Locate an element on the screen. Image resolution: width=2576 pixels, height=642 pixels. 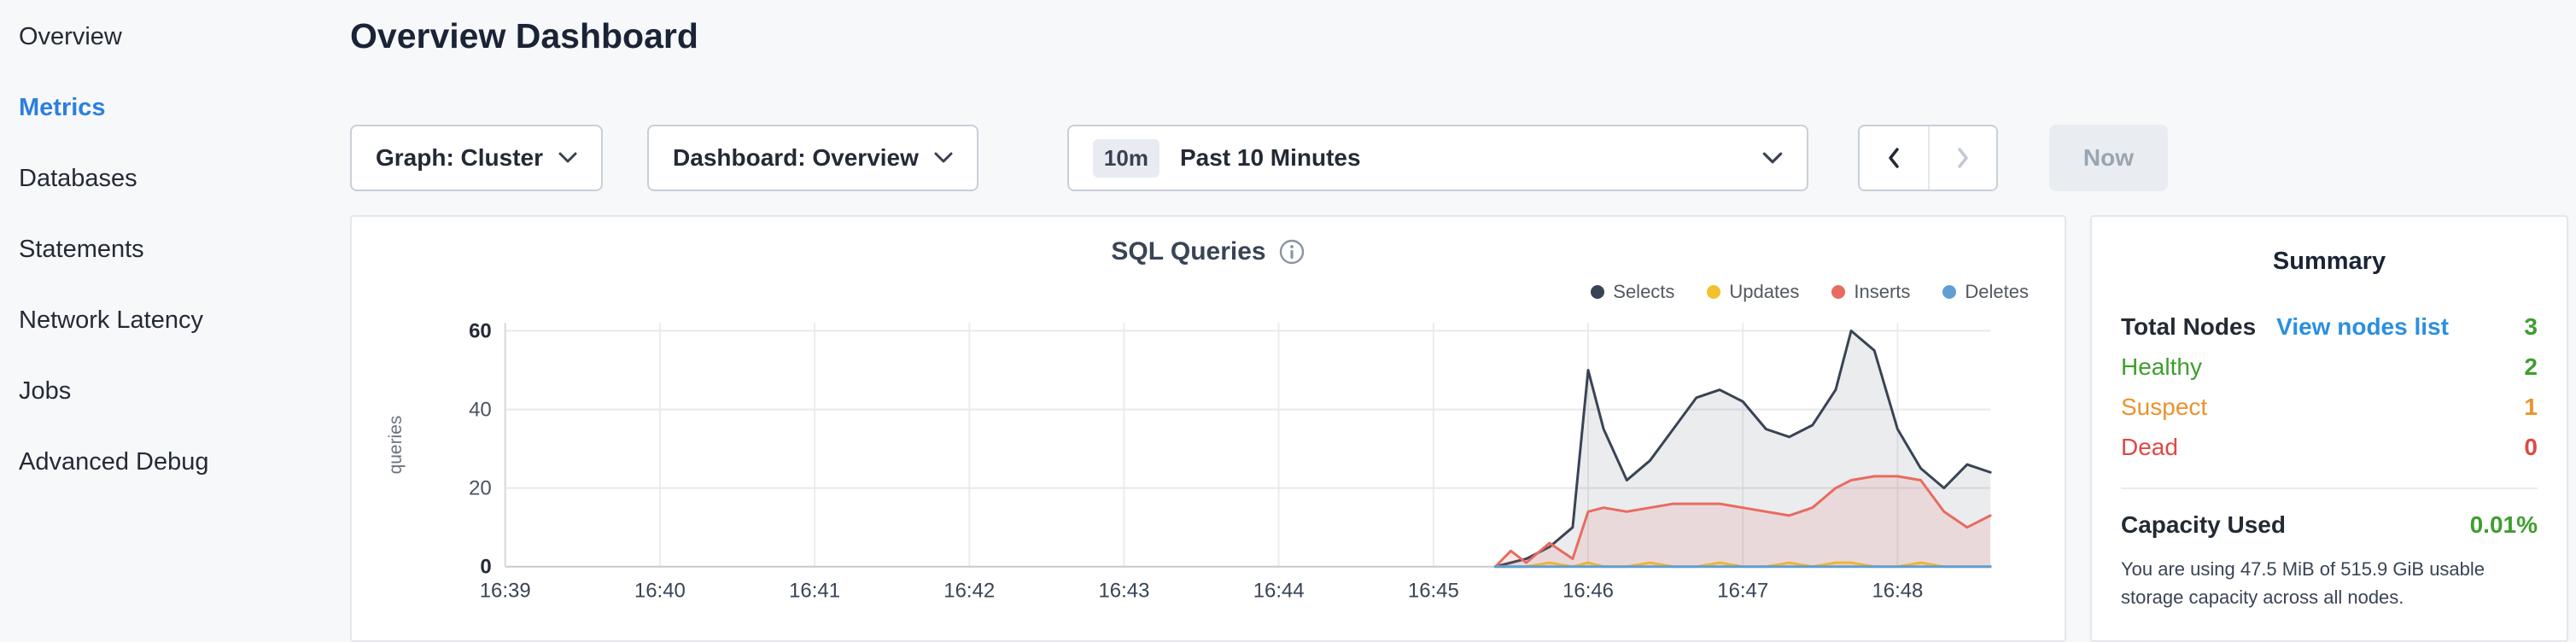
suspect-label: Suspect is located at coordinates (2164, 406).